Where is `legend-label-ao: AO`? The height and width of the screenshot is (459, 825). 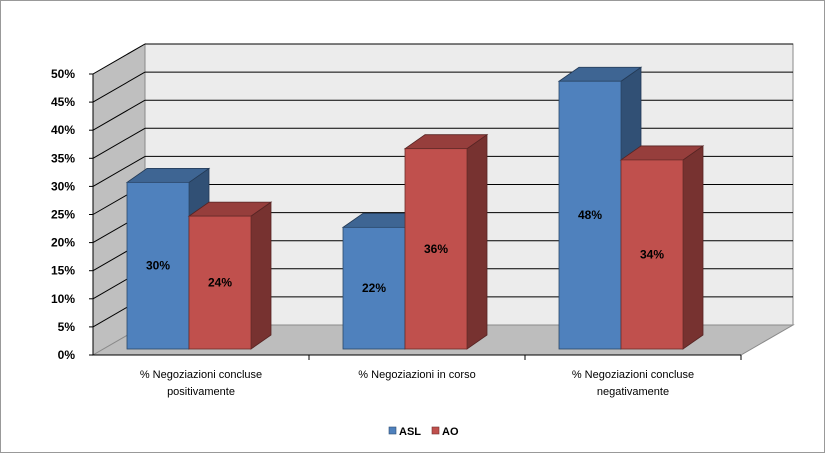
legend-label-ao: AO is located at coordinates (450, 432).